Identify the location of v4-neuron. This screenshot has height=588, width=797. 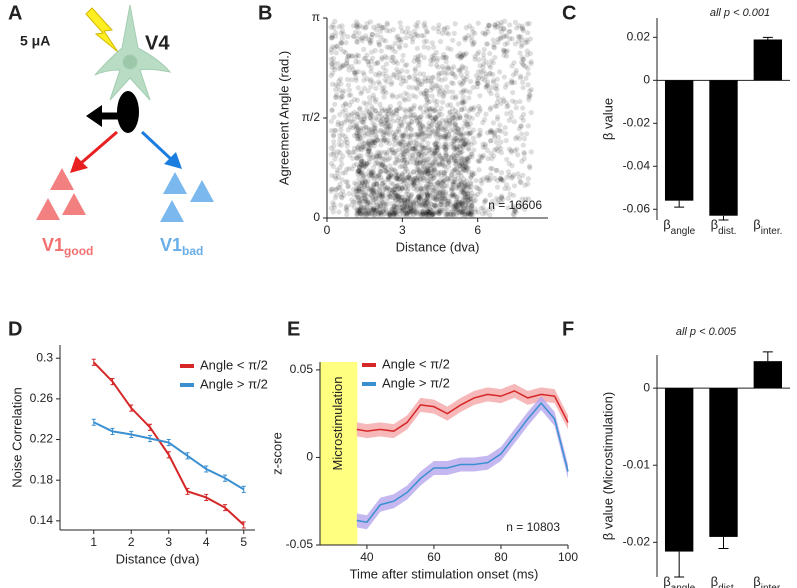
(133, 52).